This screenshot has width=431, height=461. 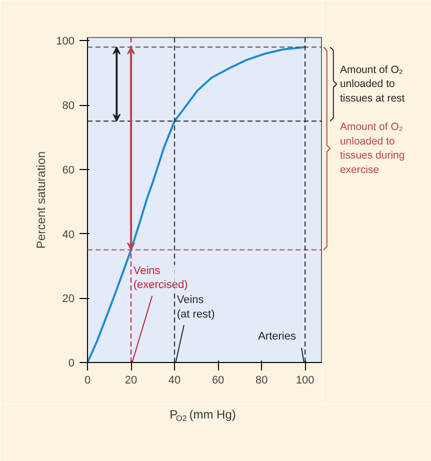 What do you see at coordinates (71, 364) in the screenshot?
I see `y-tick-label: 0` at bounding box center [71, 364].